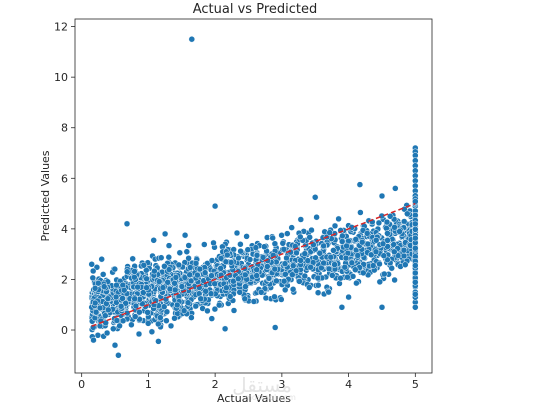 The image size is (537, 413). I want to click on y-tick-label: 2, so click(64, 279).